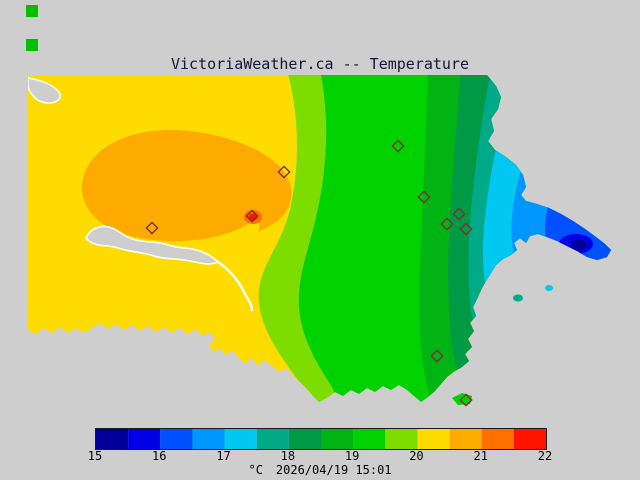 The height and width of the screenshot is (480, 640). Describe the element at coordinates (333, 470) in the screenshot. I see `map-timestamp: 2026/04/19 15:01` at that location.